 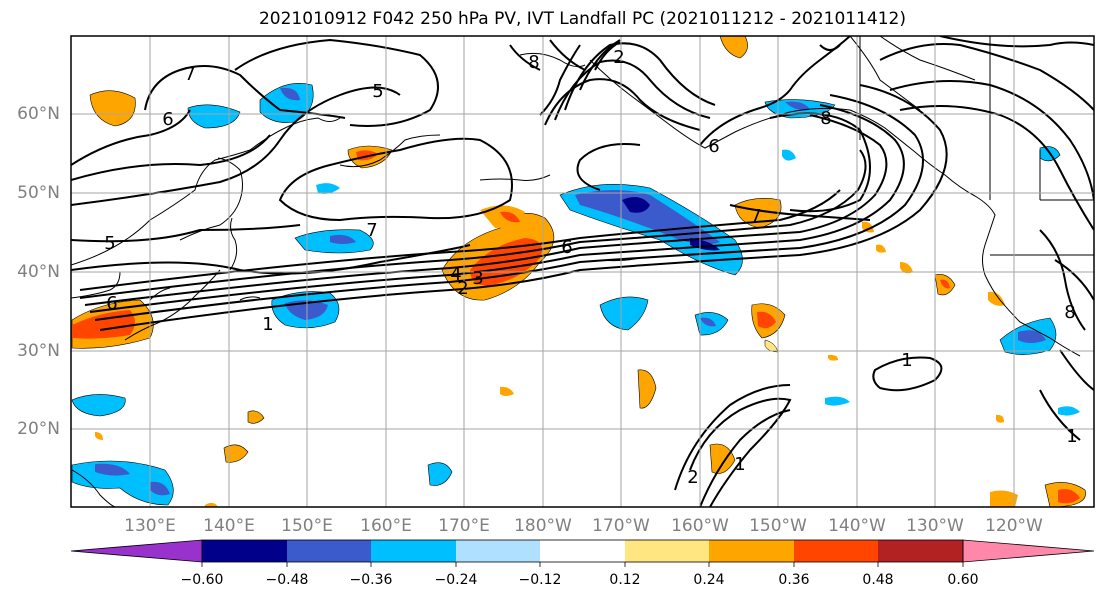 I want to click on contour-label: 4, so click(x=455, y=274).